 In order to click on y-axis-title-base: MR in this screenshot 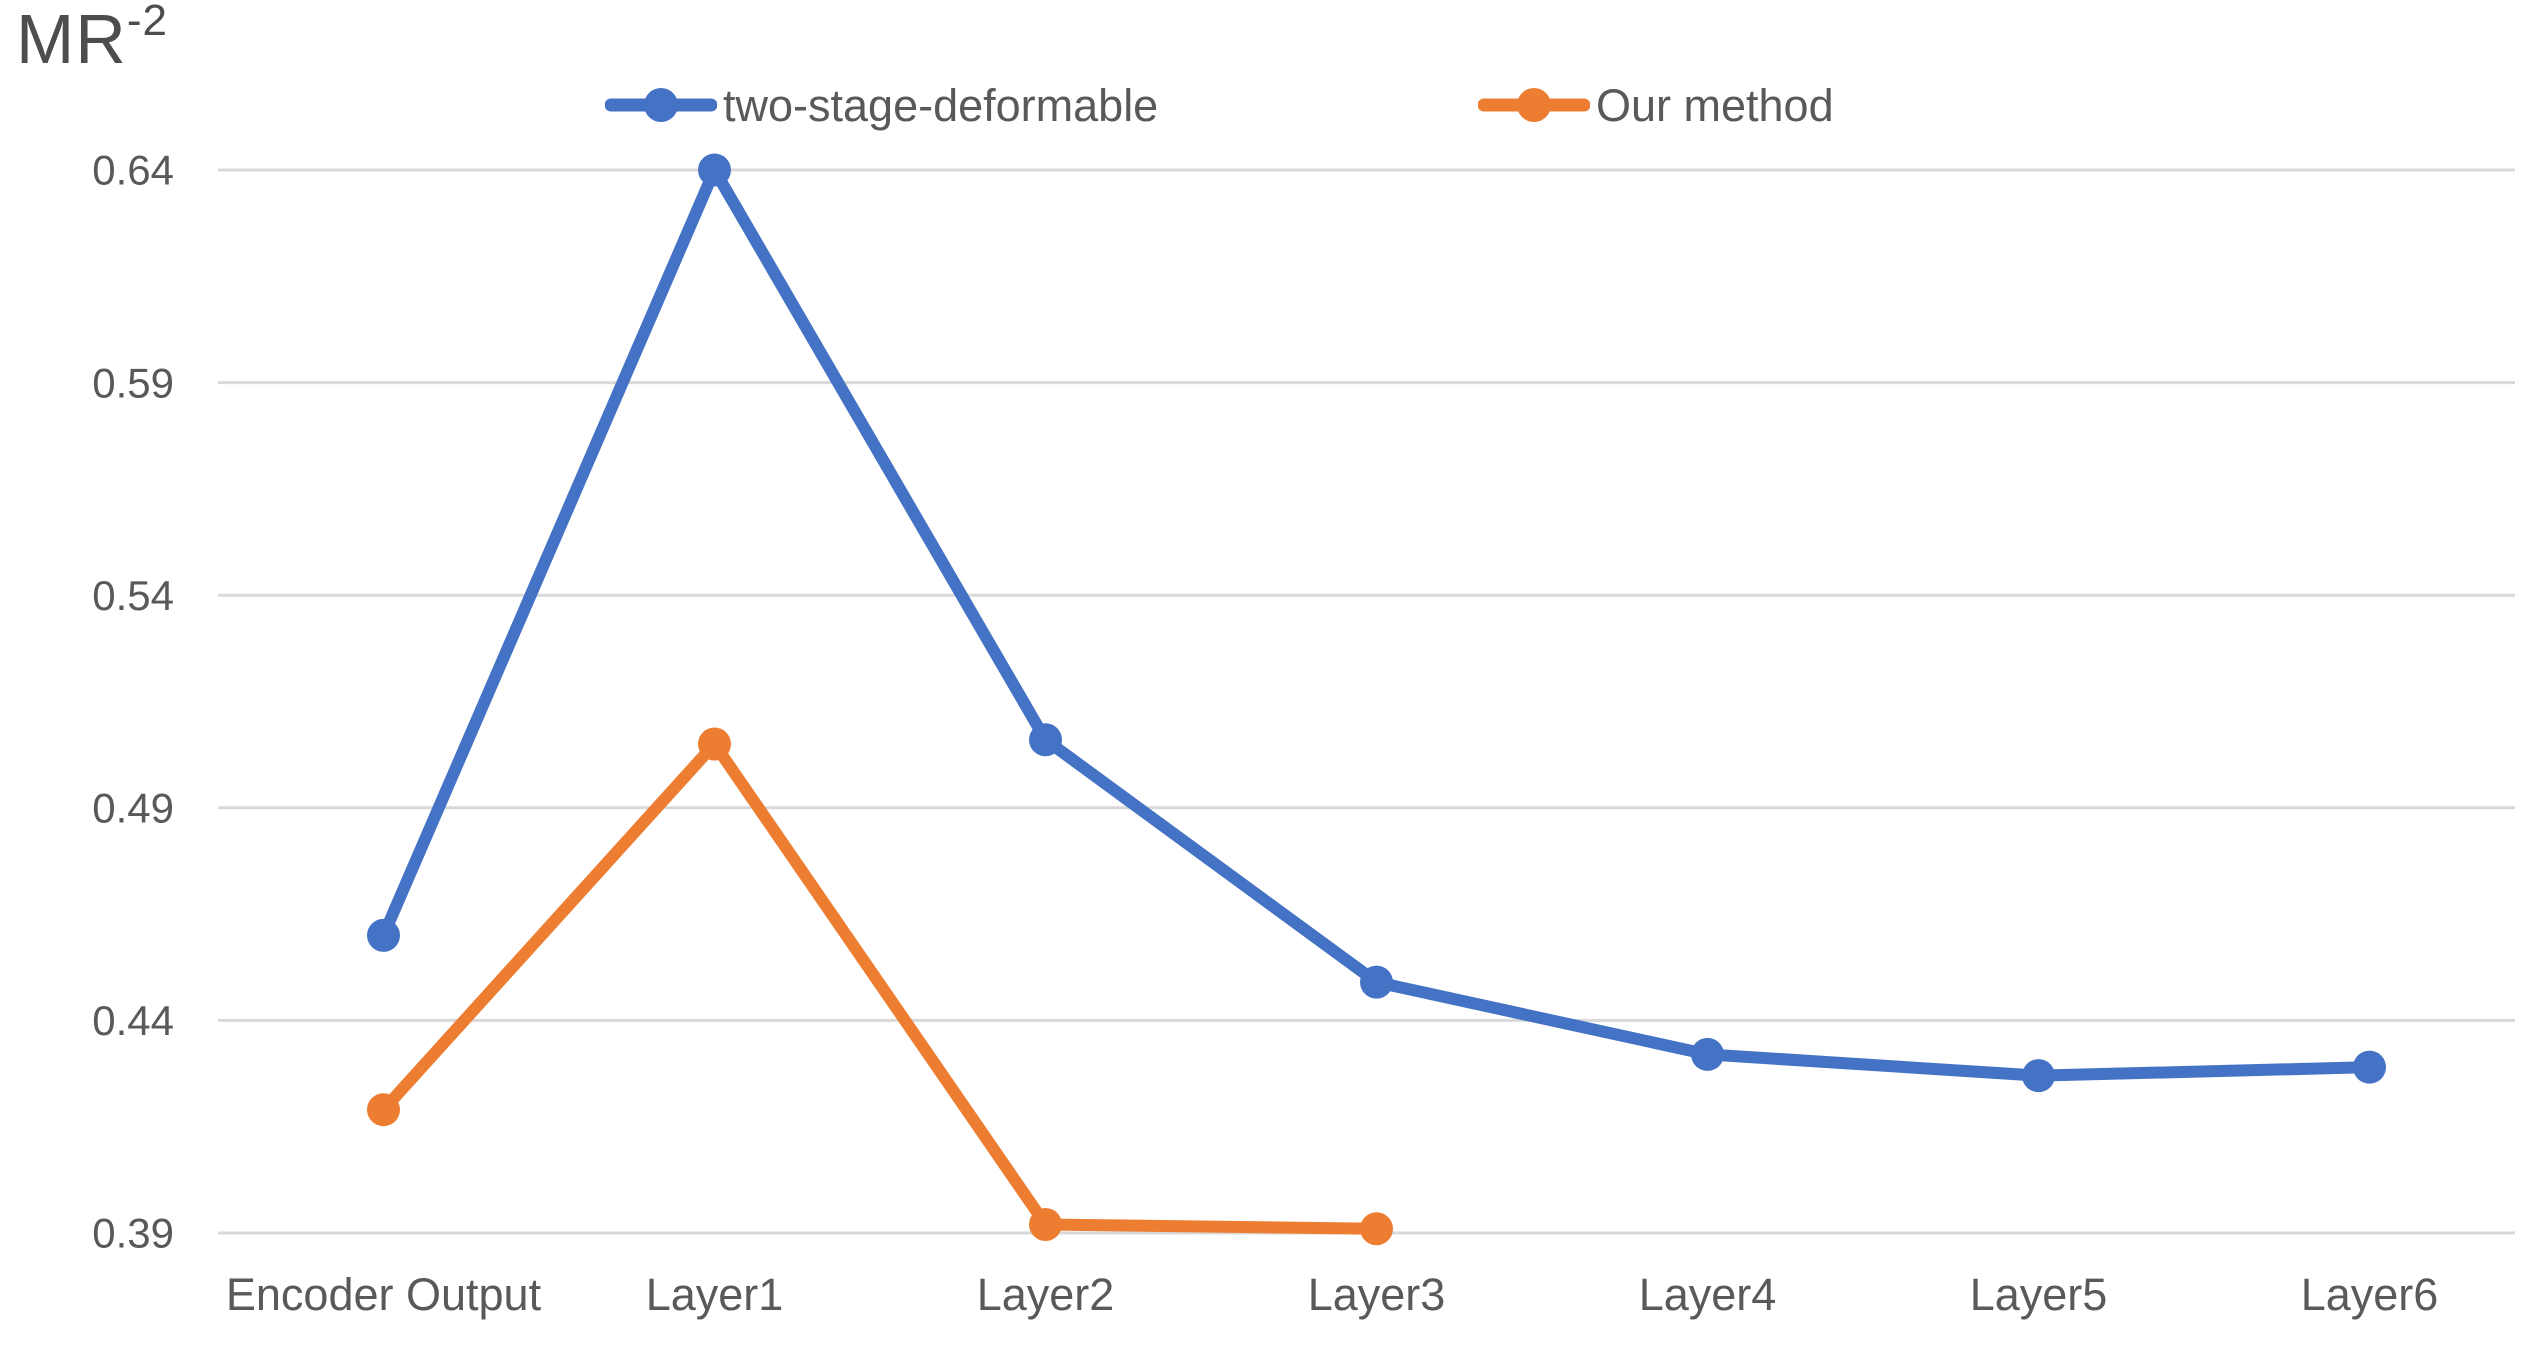, I will do `click(71, 39)`.